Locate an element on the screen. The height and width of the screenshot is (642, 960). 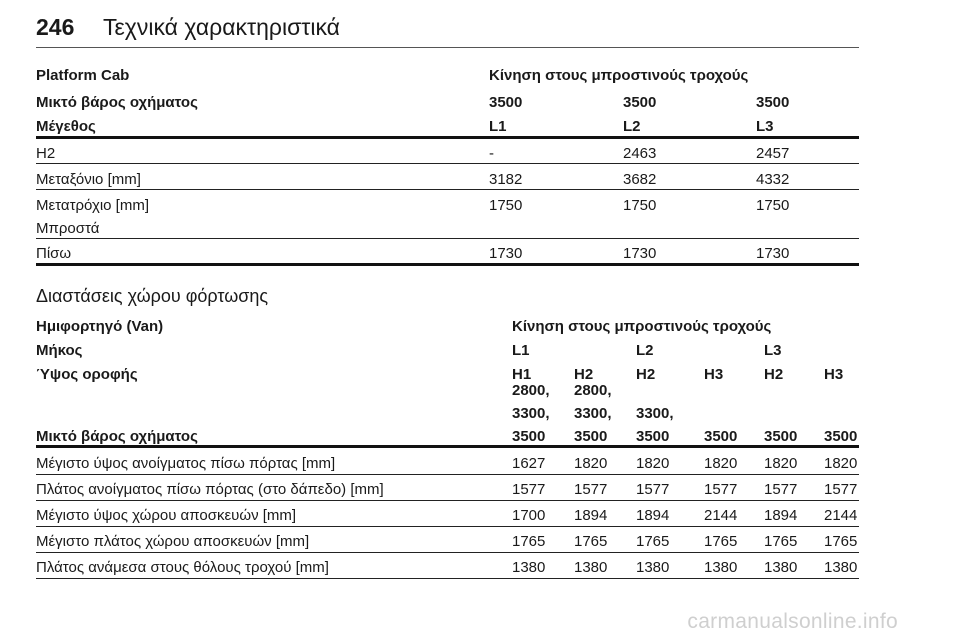
table2-height-label: Ύψος οροφής is located at coordinates (87, 374).